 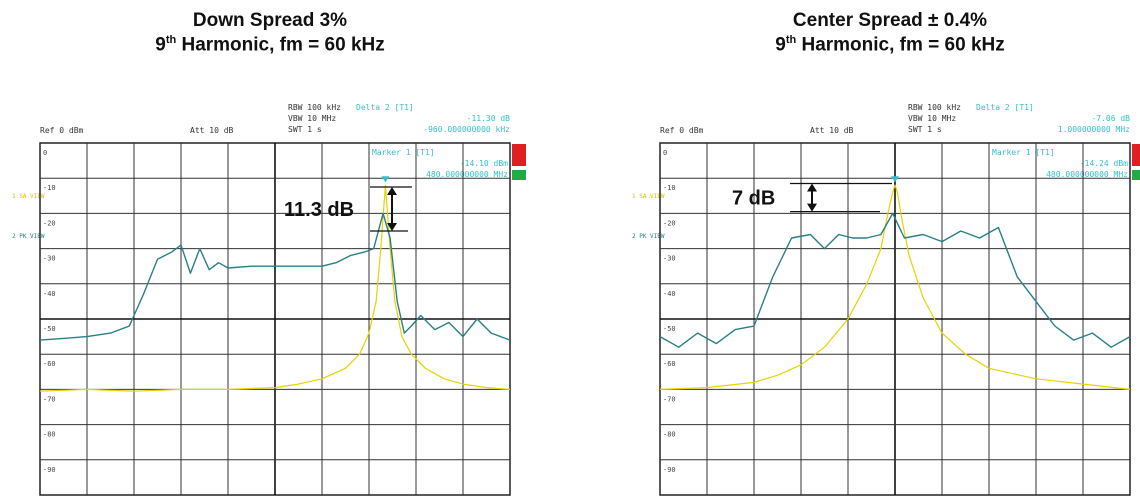 I want to click on marker-value: -14.10 dBm, so click(x=484, y=163).